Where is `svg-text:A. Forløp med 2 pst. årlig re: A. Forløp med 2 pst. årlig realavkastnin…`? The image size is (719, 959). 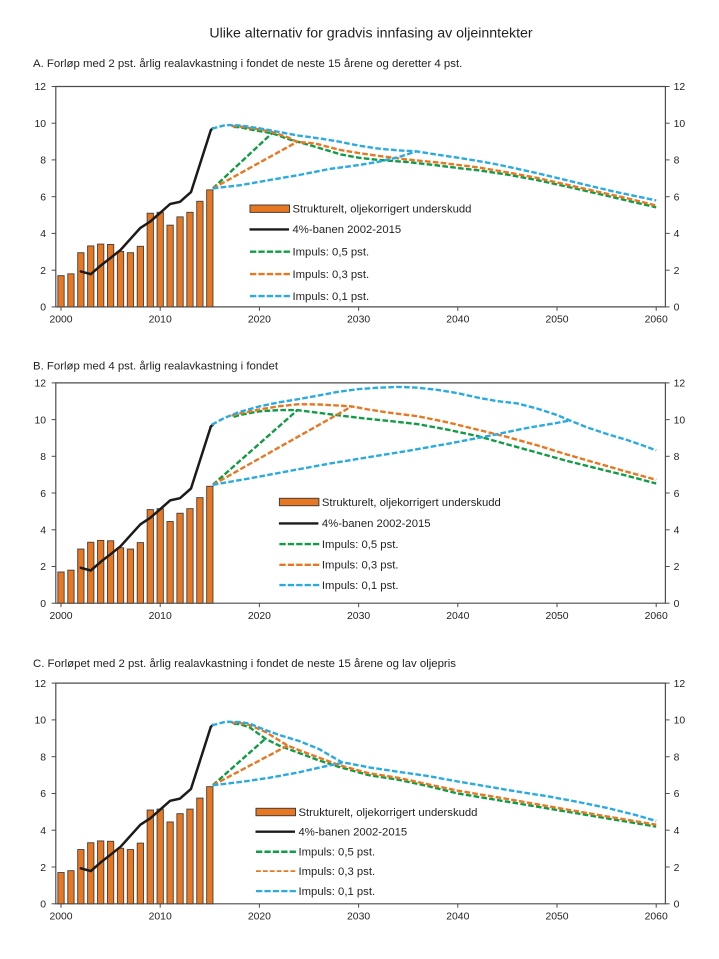
svg-text:A. Forløp med 2 pst. årlig re: A. Forløp med 2 pst. årlig realavkastnin… is located at coordinates (247, 64).